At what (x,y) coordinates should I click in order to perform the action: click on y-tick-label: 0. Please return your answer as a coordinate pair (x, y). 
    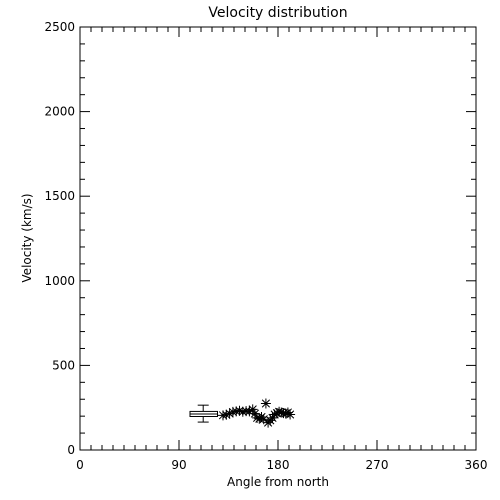
    Looking at the image, I should click on (71, 450).